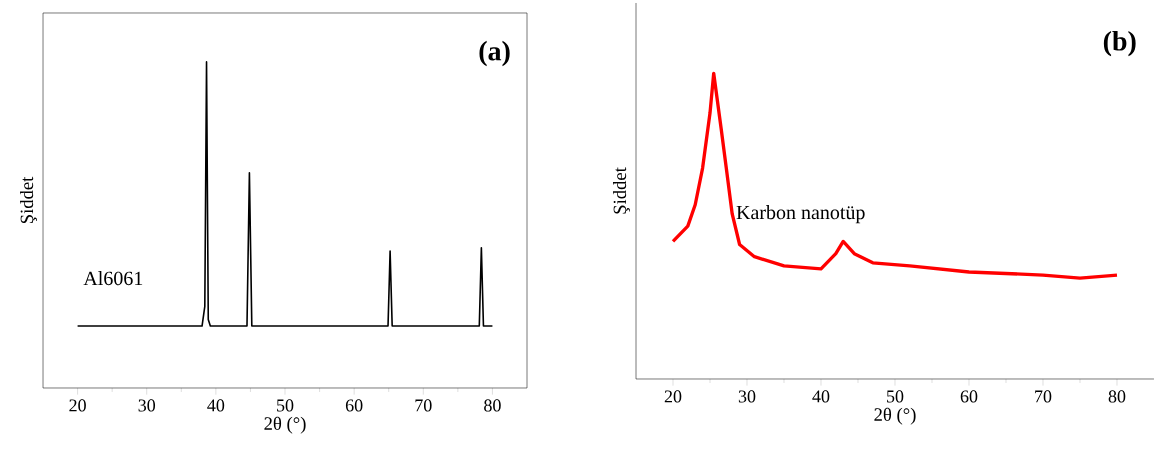 The image size is (1157, 457). I want to click on text: (b), so click(1119, 43).